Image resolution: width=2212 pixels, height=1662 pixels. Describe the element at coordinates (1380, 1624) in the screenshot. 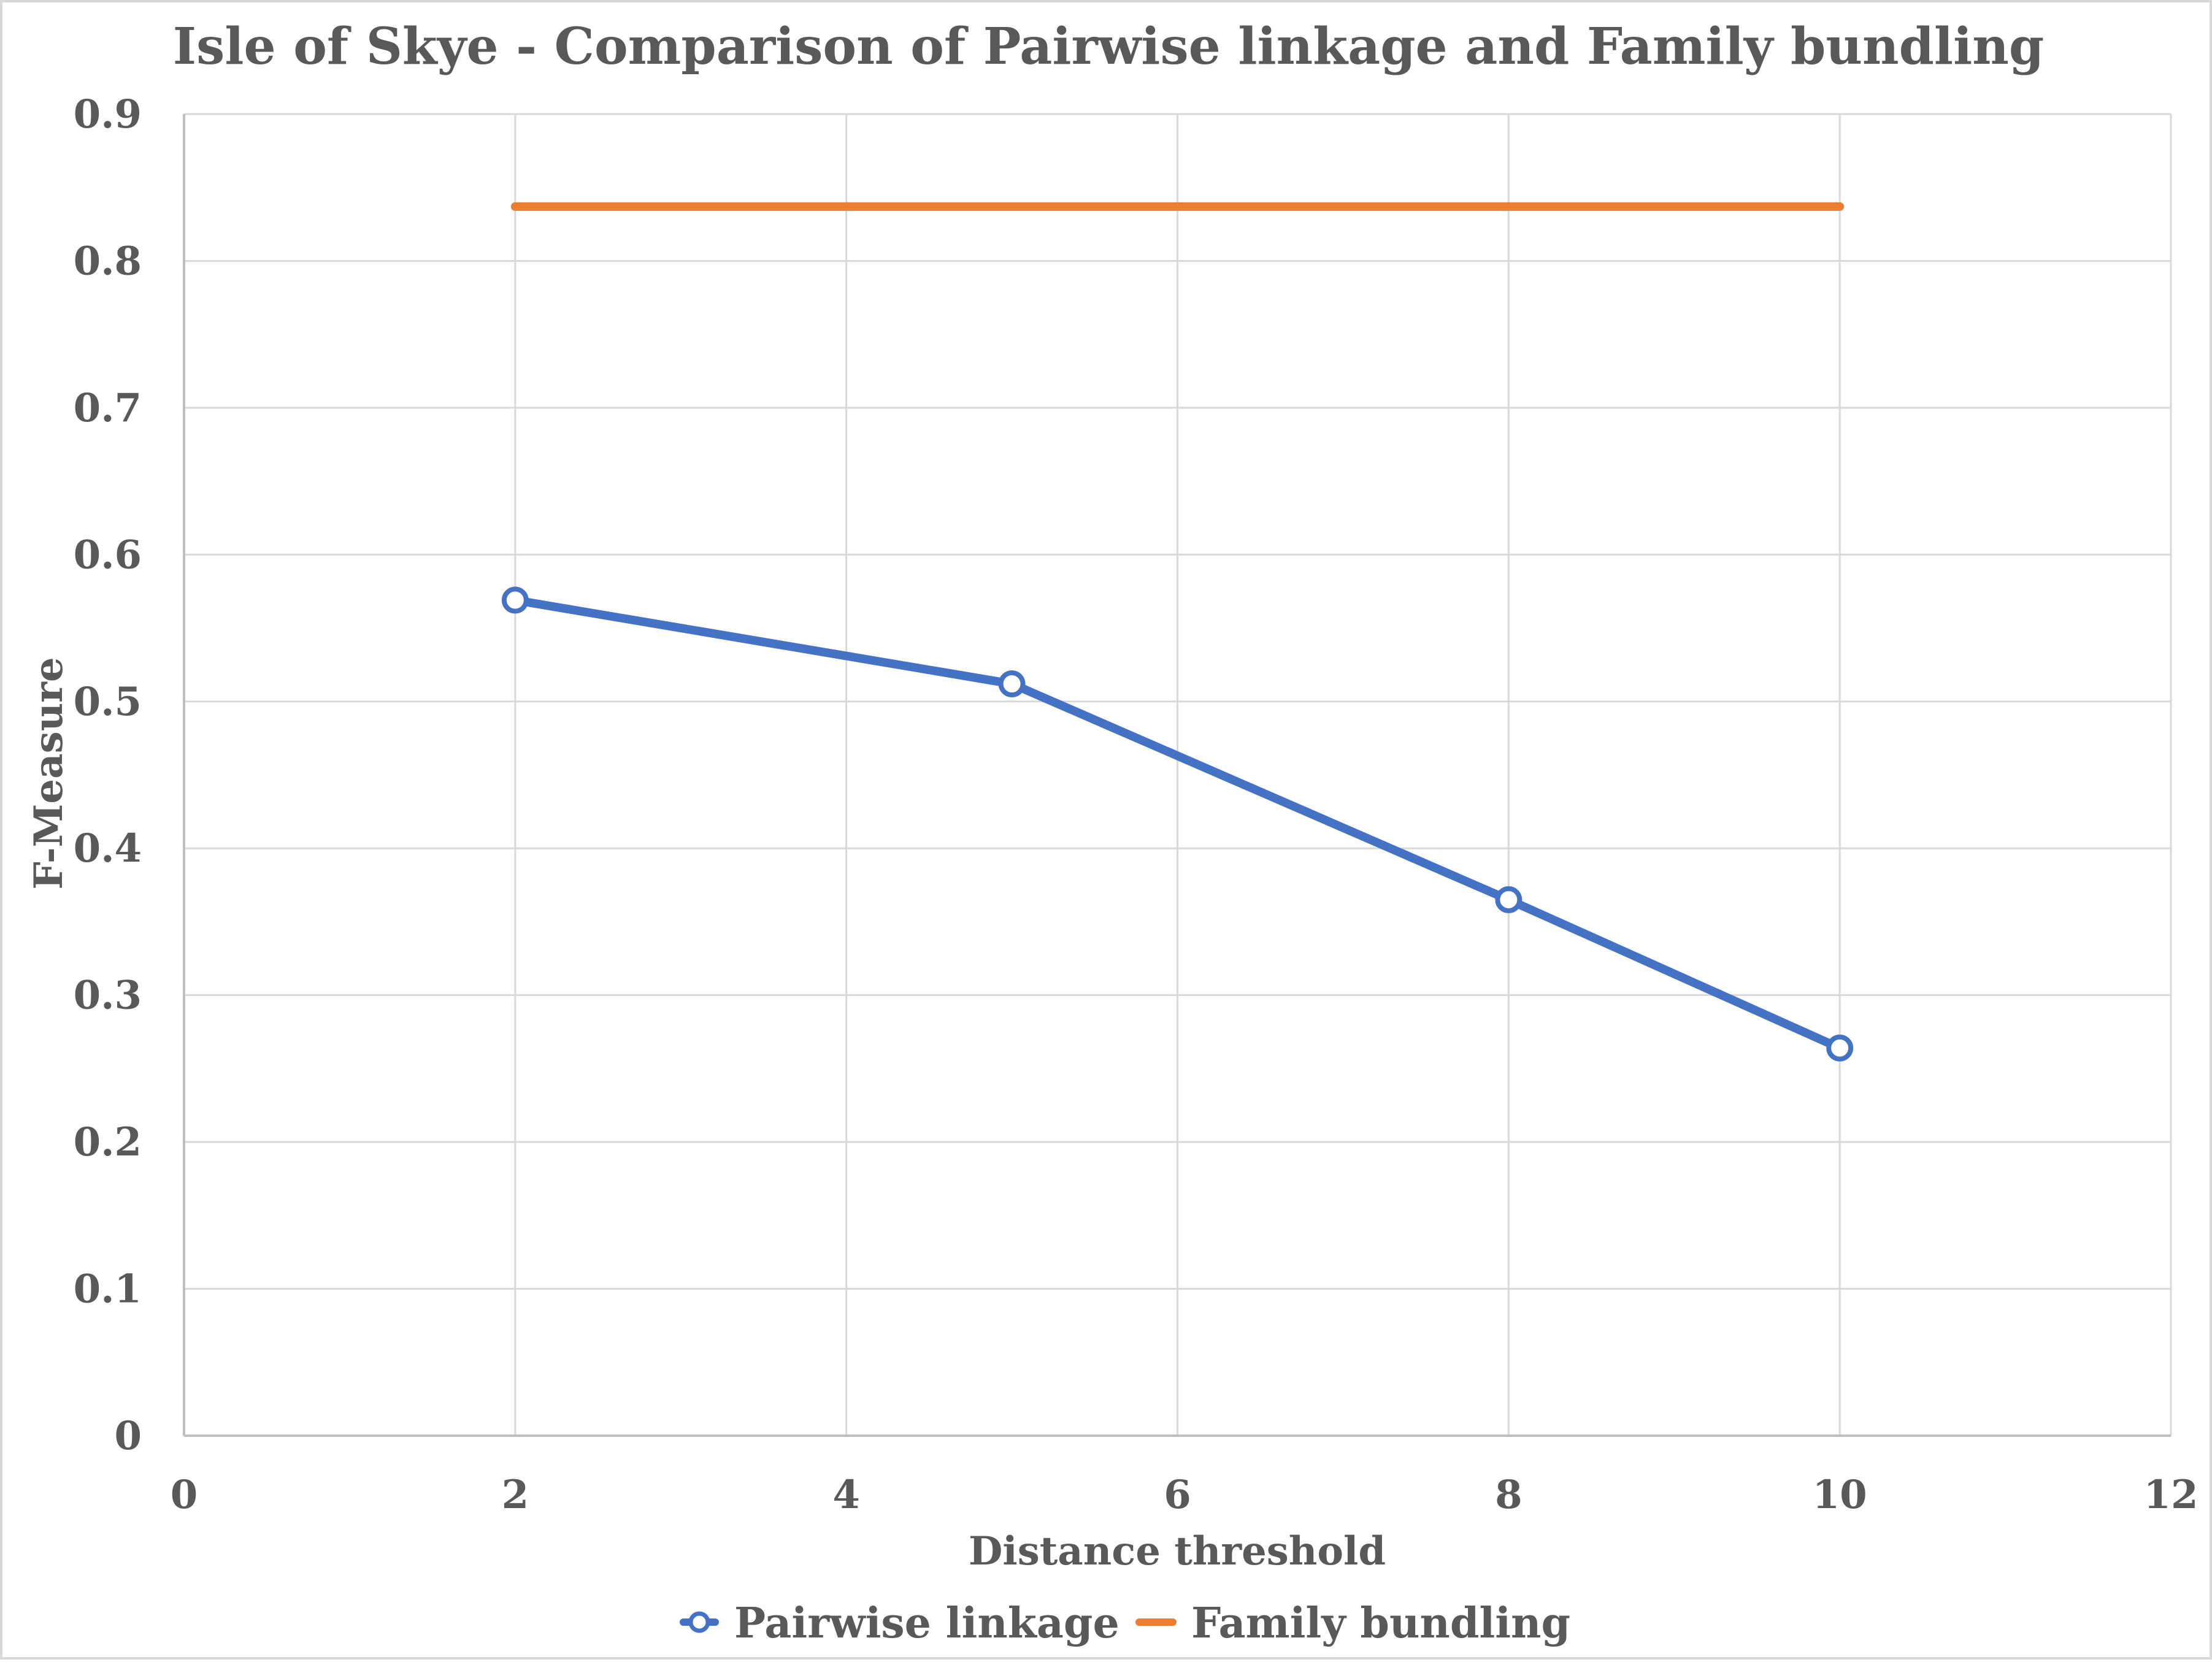

I see `legend-label: Family bundling` at that location.